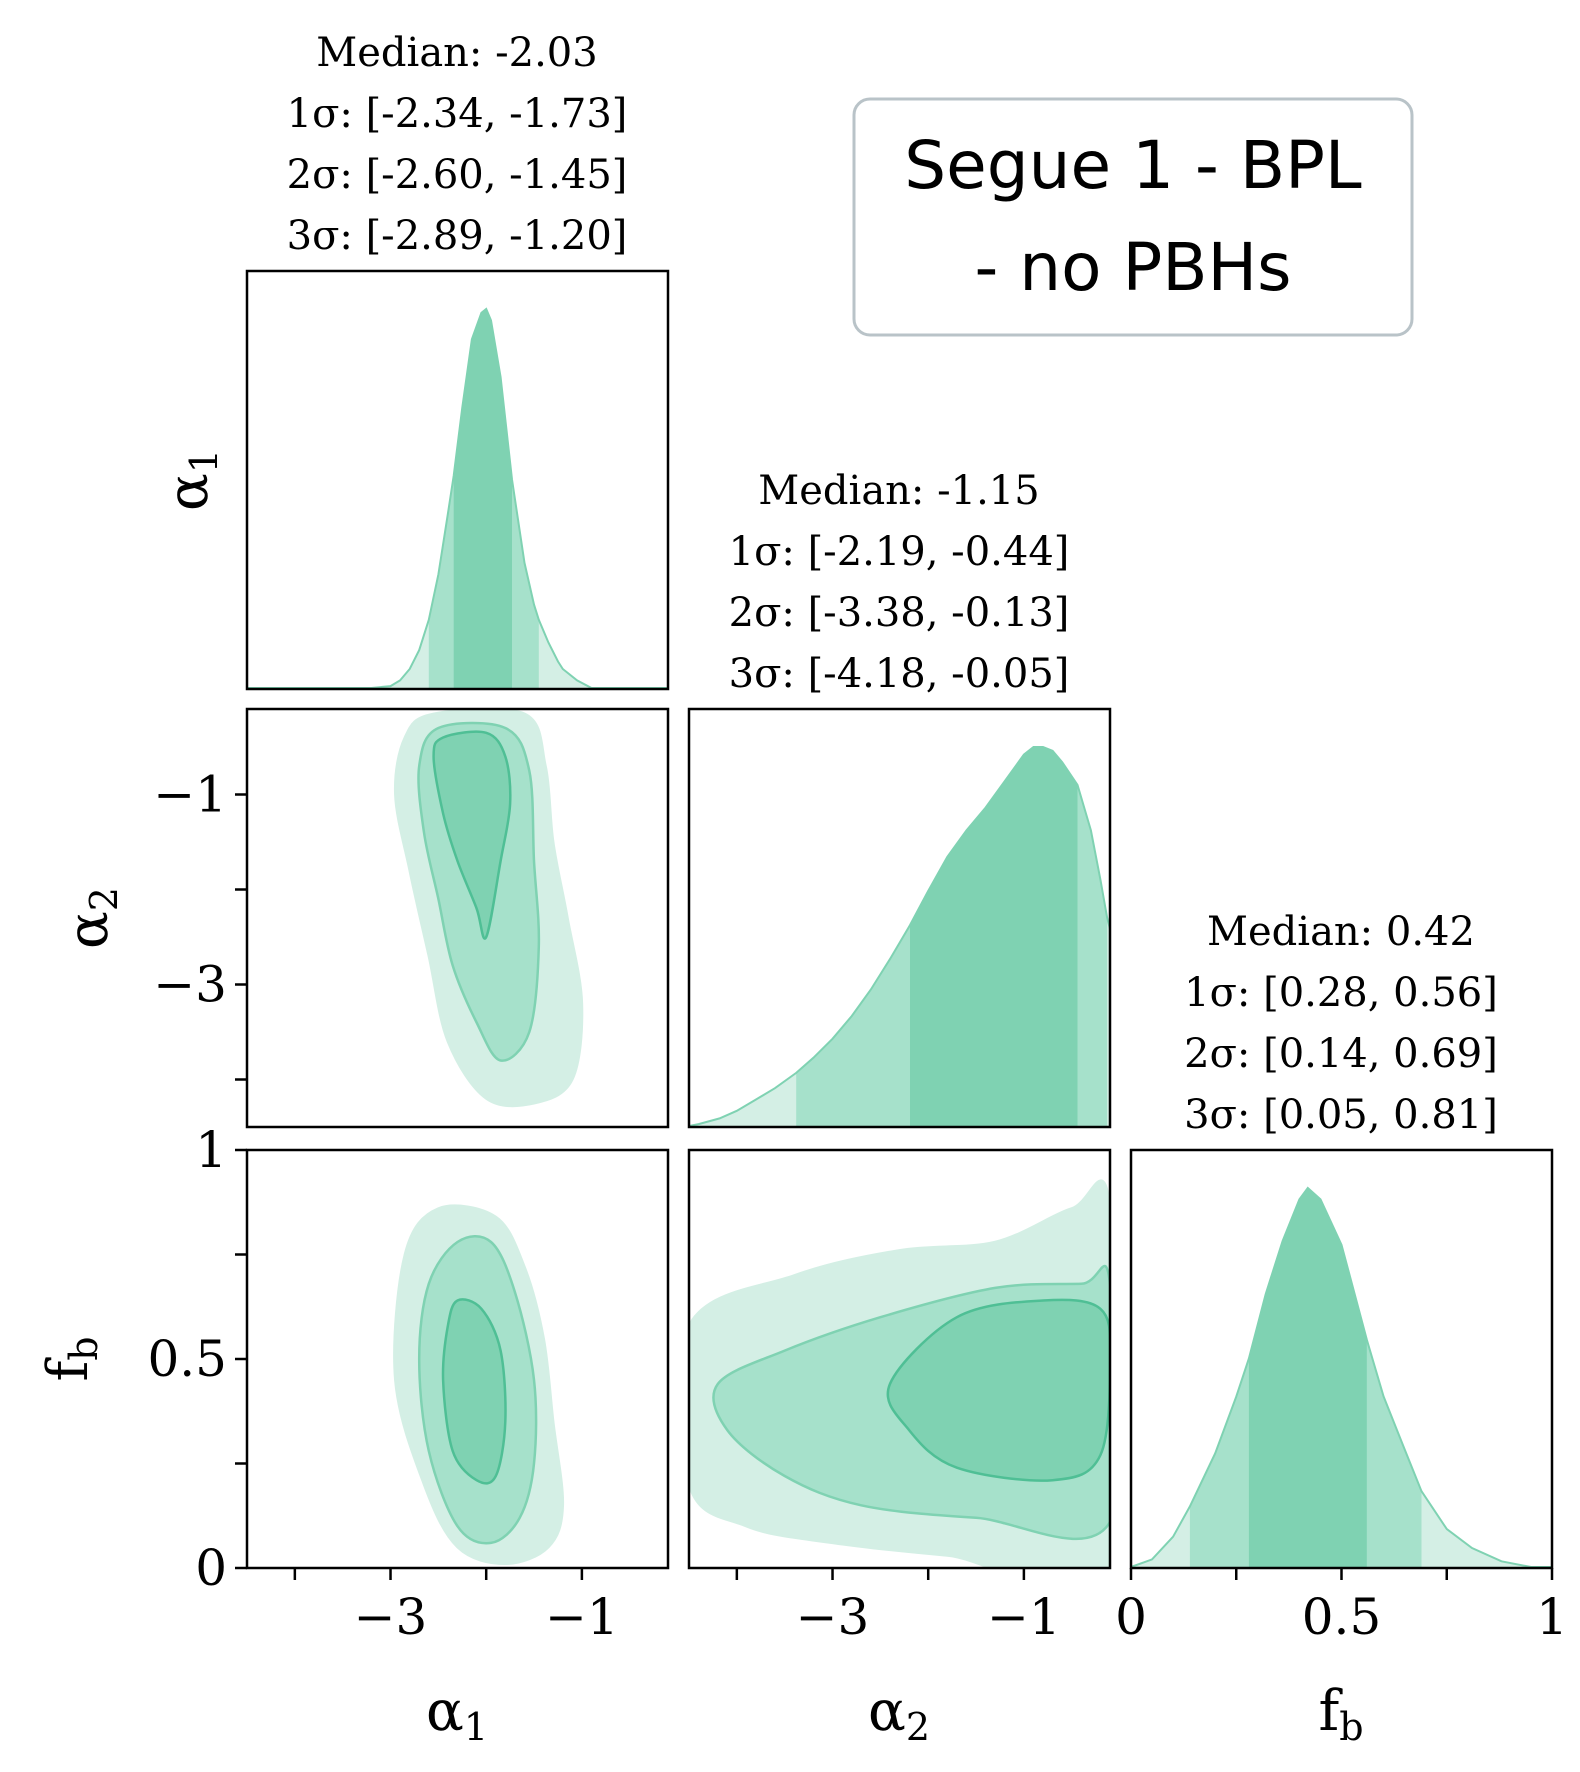  I want to click on joint-alpha1-fb-panel, so click(479, 1385).